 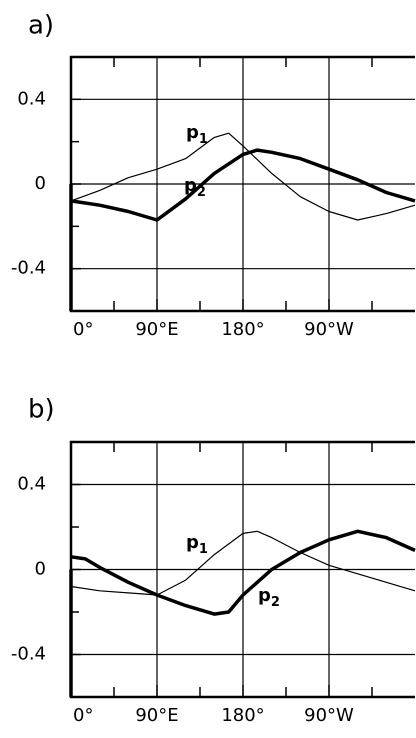 What do you see at coordinates (41, 410) in the screenshot?
I see `panel-label: b)` at bounding box center [41, 410].